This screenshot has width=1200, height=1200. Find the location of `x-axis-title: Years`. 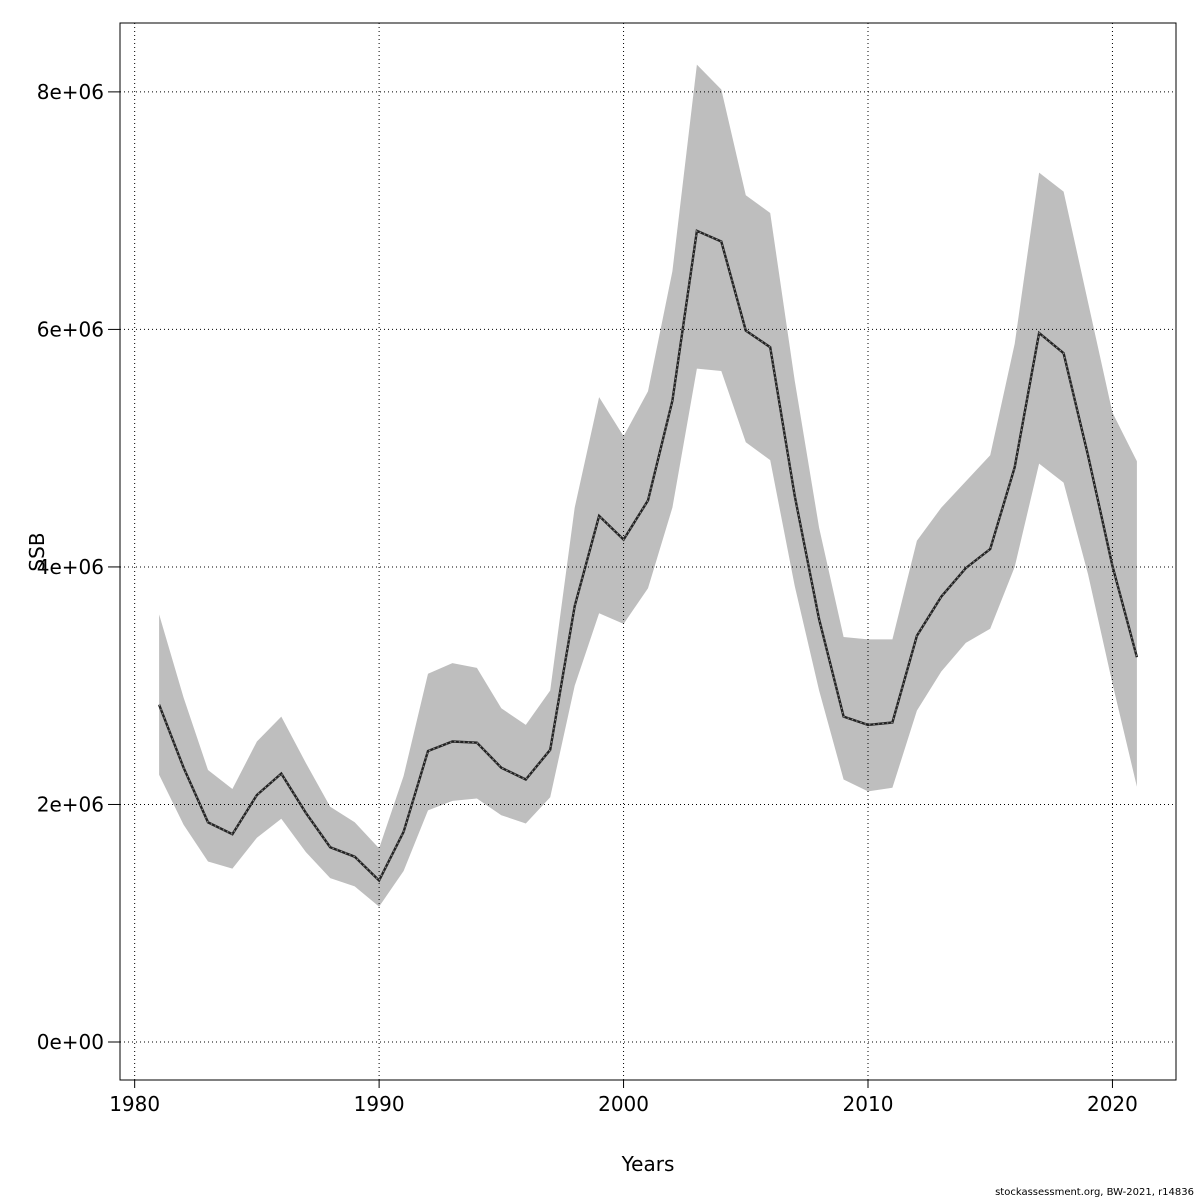

x-axis-title: Years is located at coordinates (648, 1164).